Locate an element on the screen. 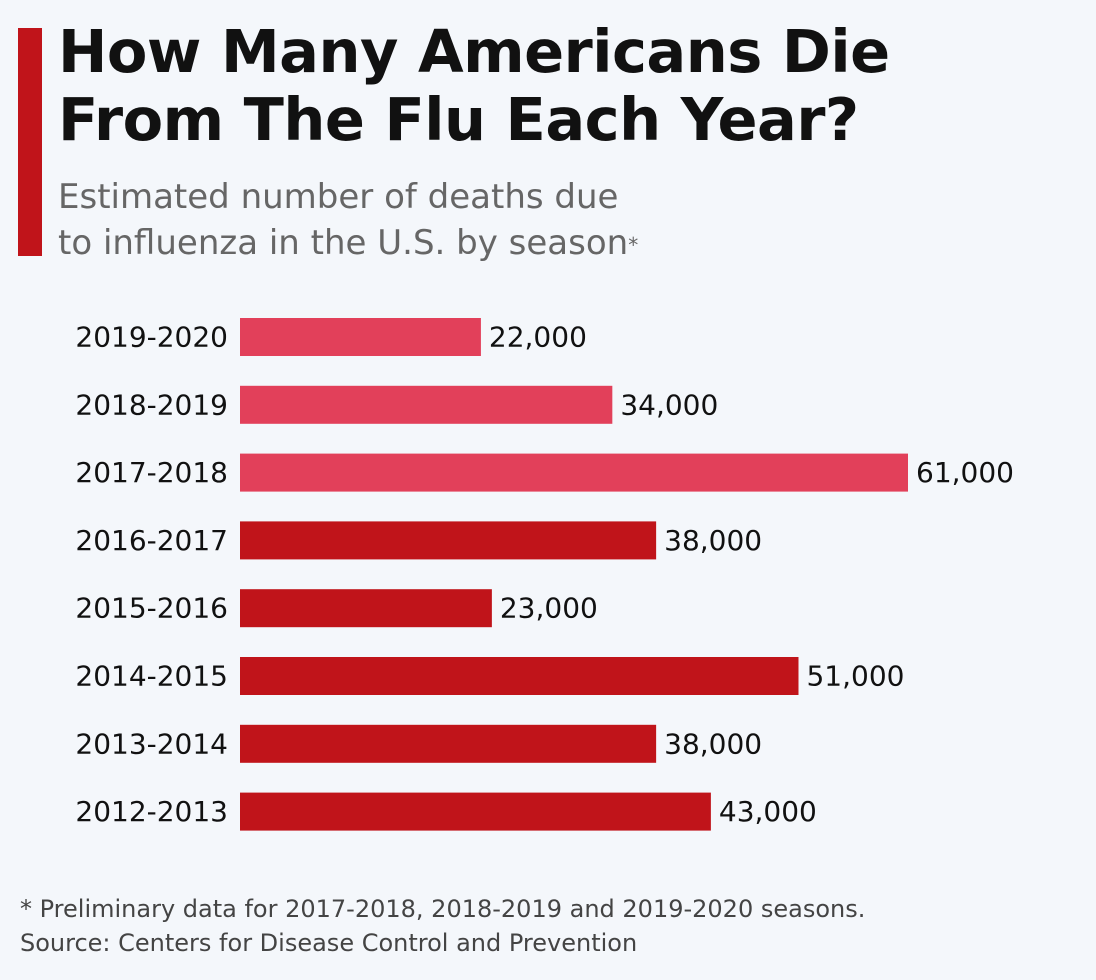 This screenshot has width=1096, height=980. value-label: 34,000 is located at coordinates (669, 404).